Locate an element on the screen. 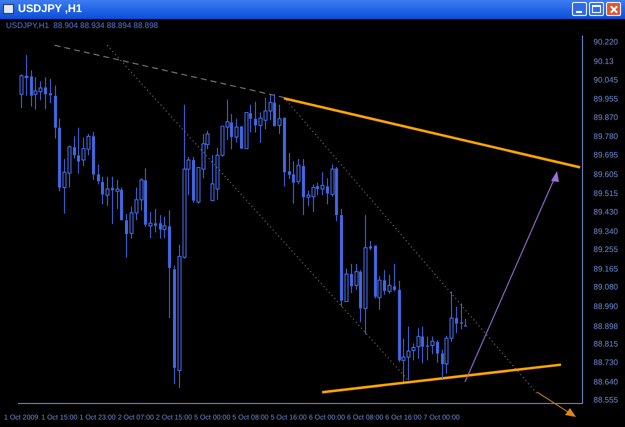 The width and height of the screenshot is (625, 427). y-tick-label: 89.695 is located at coordinates (606, 155).